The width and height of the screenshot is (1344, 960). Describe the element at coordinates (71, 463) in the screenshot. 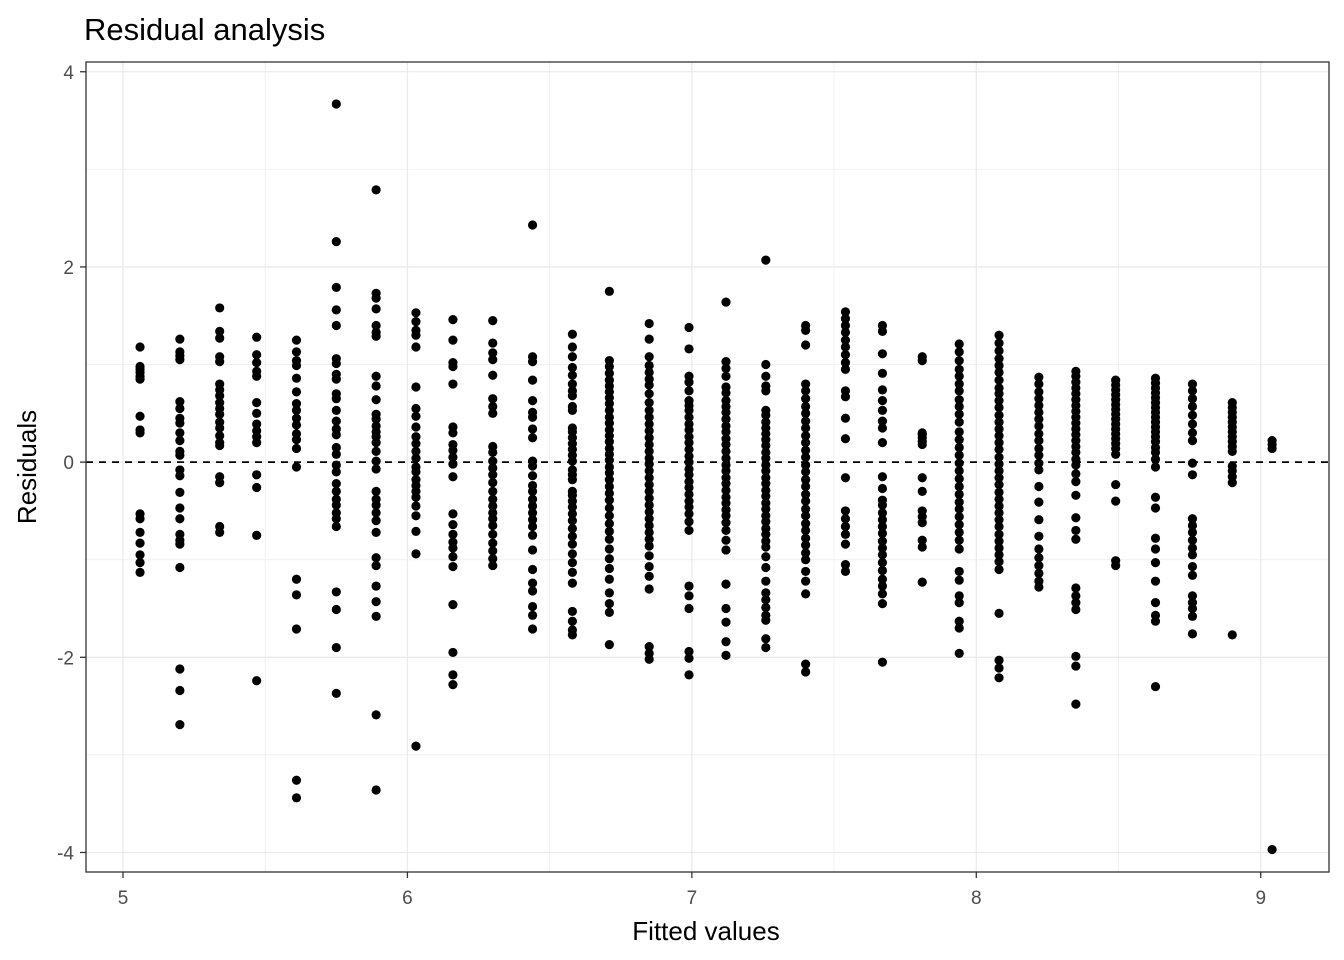

I see `y-axis-ticks: -4 -2 0 2 4` at that location.